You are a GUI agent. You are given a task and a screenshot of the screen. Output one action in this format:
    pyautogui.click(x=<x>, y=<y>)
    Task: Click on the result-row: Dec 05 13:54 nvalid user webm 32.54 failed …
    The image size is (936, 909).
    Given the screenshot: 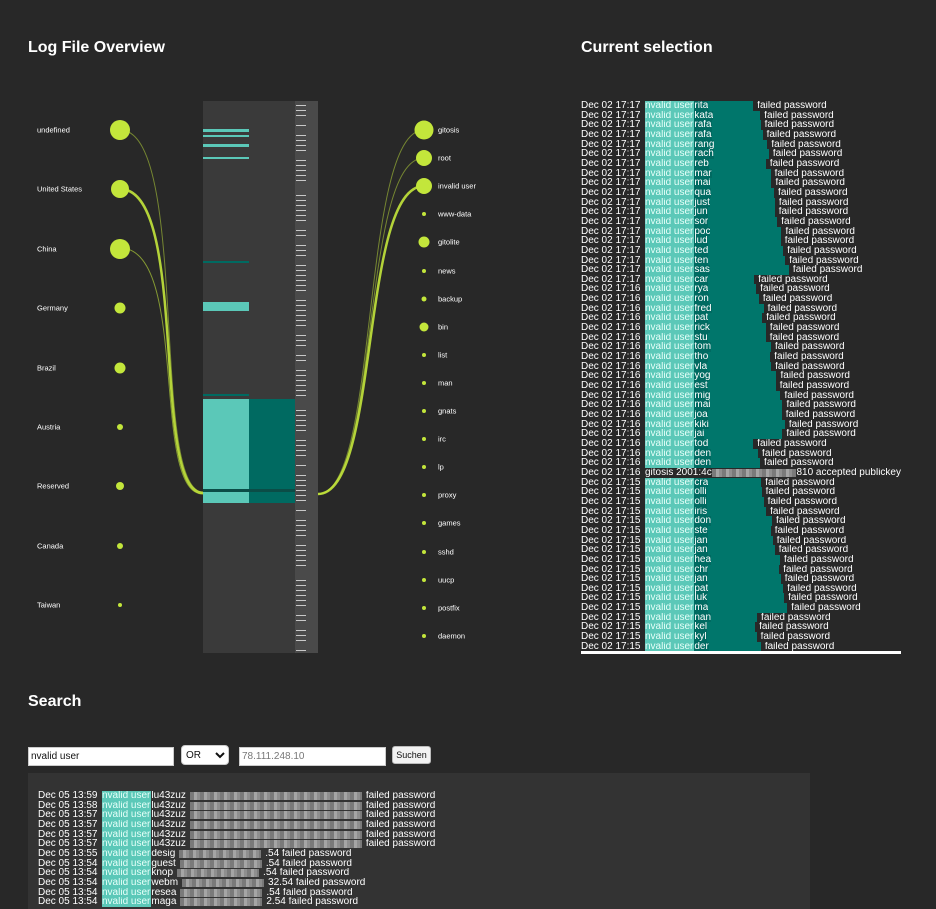 What is the action you would take?
    pyautogui.click(x=236, y=882)
    